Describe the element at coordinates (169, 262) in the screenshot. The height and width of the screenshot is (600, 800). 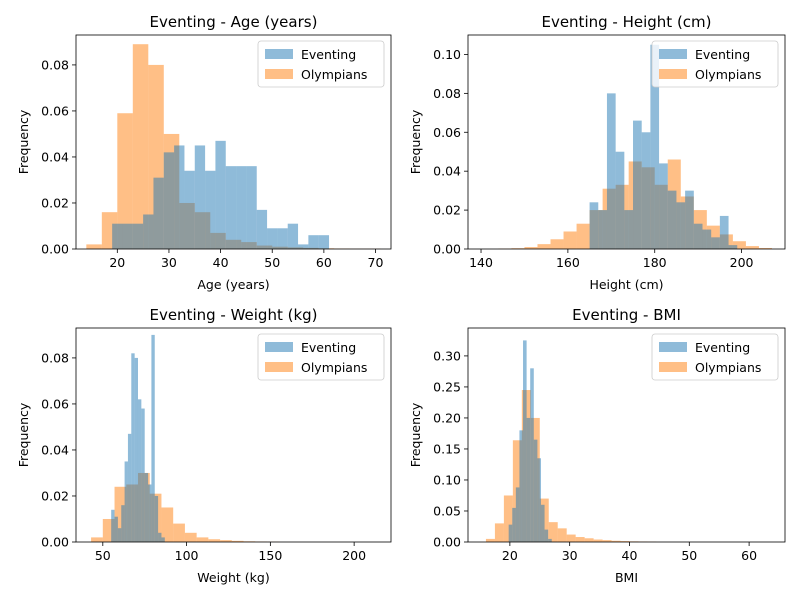
I see `x-tick-label: 30` at that location.